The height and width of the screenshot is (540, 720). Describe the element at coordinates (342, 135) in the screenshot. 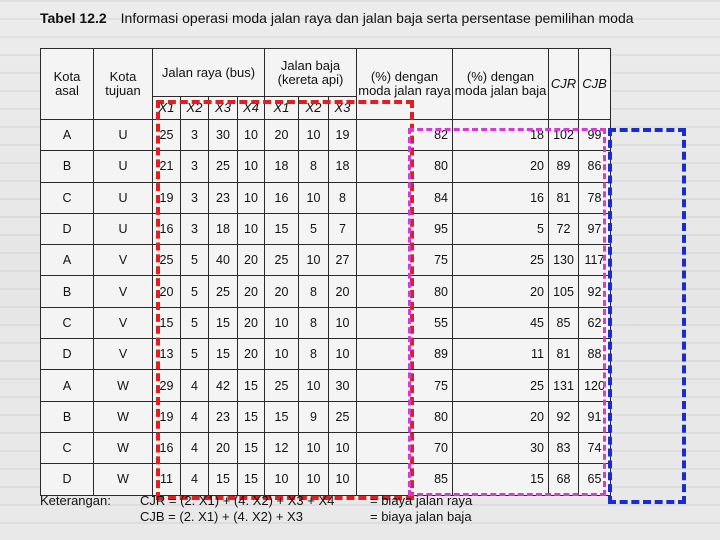

I see `cell-baja-x3: 19` at that location.